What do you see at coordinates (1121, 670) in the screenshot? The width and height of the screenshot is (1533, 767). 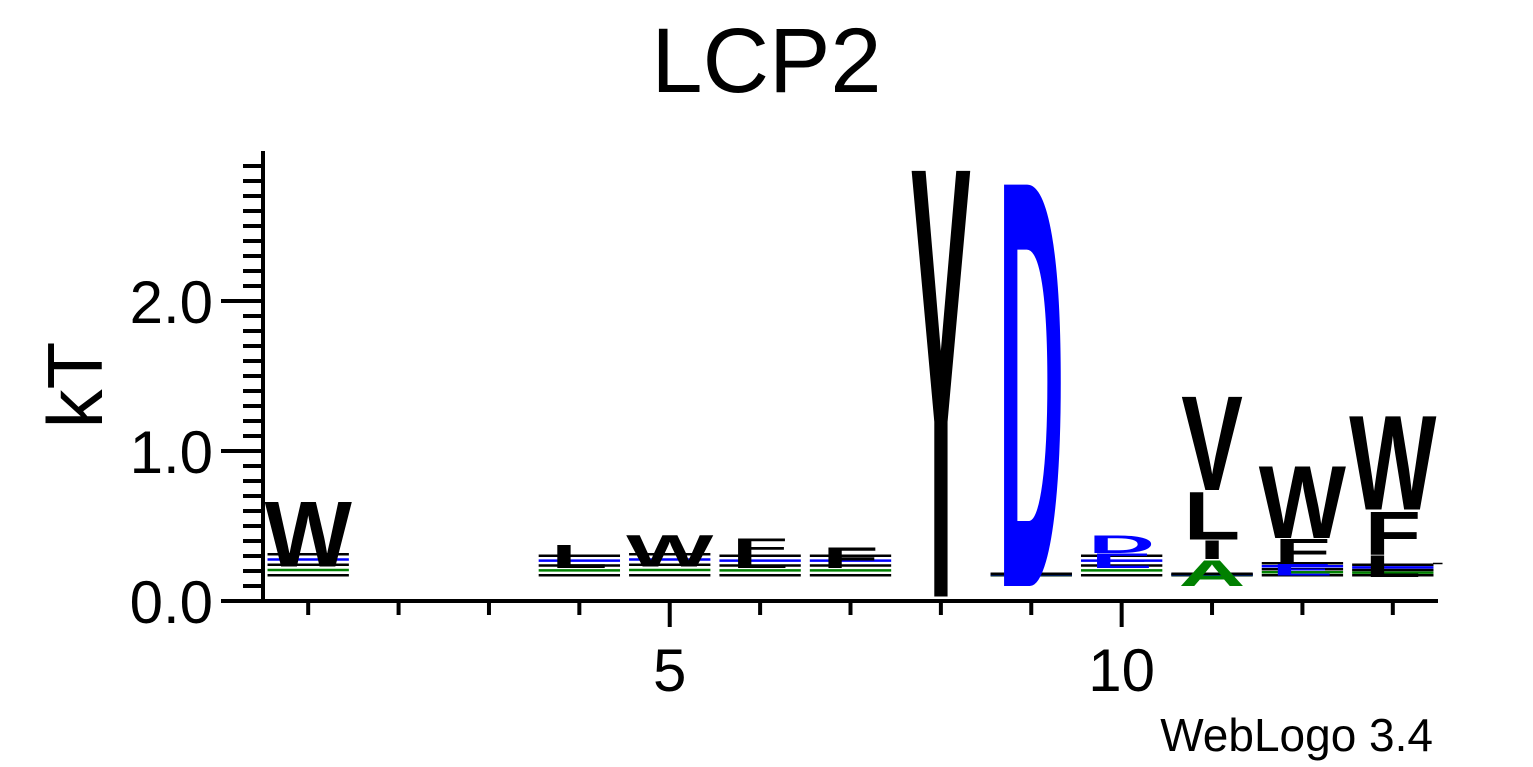 I see `x-tick-label: 10` at bounding box center [1121, 670].